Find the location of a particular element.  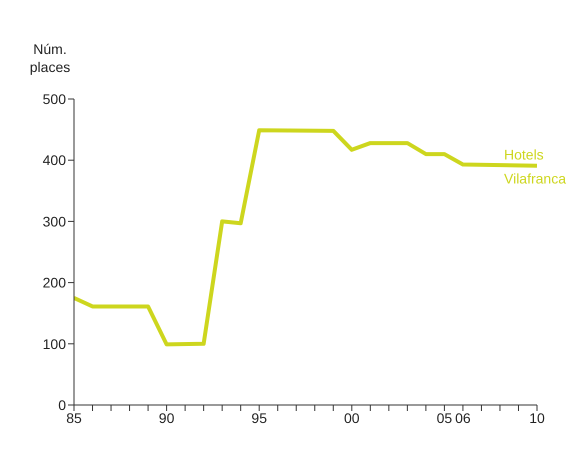

x-tick-label: 06 is located at coordinates (463, 418).